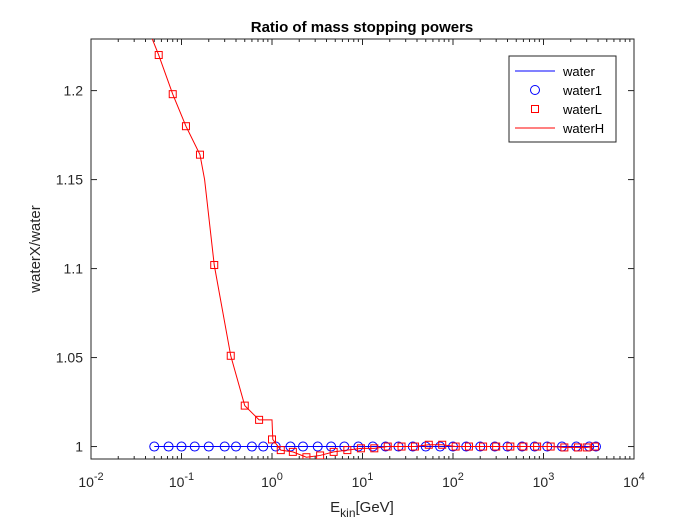  I want to click on y-axis-label: waterX/water, so click(35, 249).